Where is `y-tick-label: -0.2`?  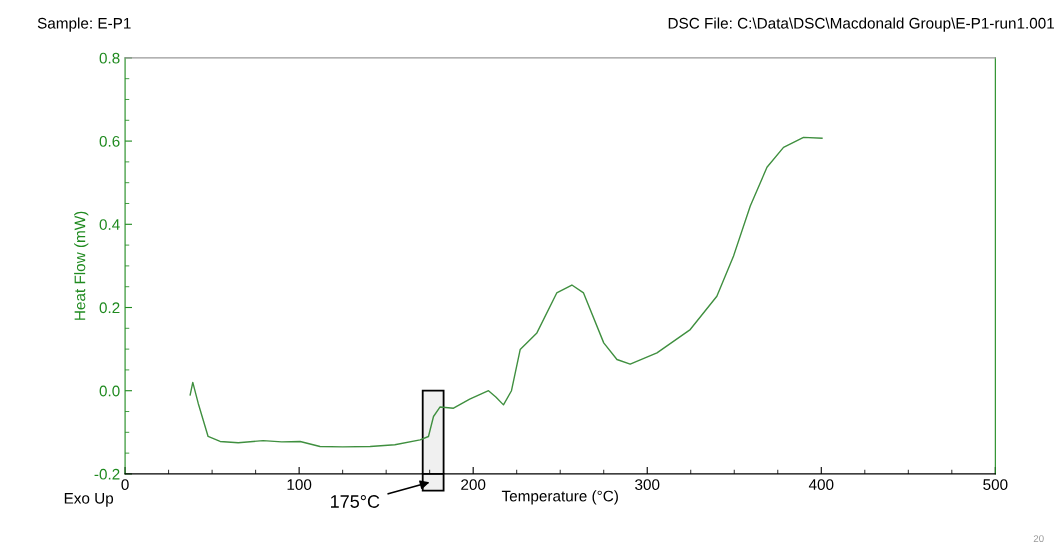 y-tick-label: -0.2 is located at coordinates (107, 474).